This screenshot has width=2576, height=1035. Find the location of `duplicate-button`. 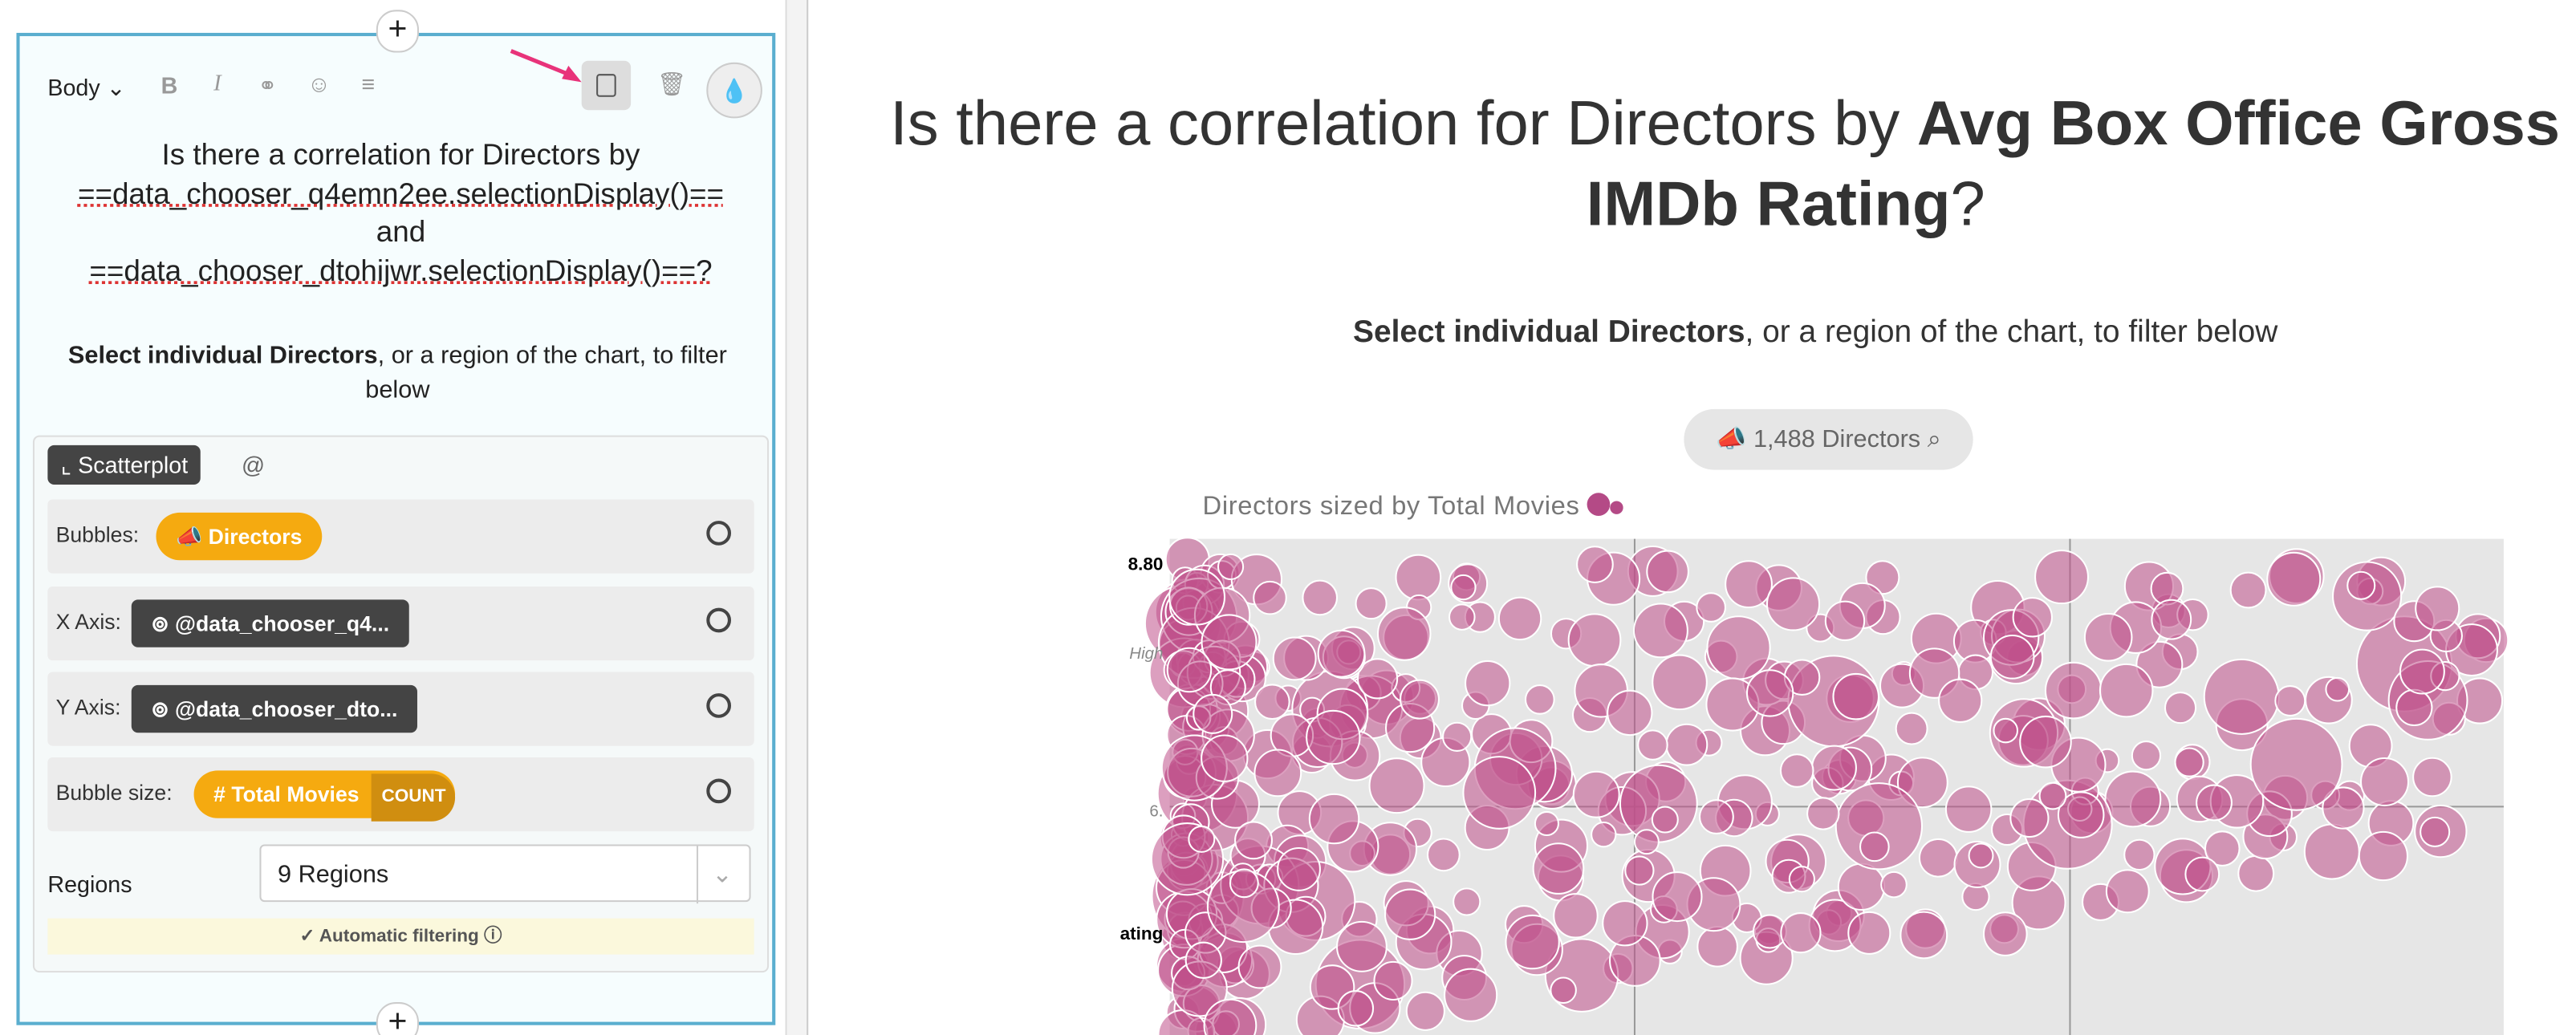

duplicate-button is located at coordinates (606, 85).